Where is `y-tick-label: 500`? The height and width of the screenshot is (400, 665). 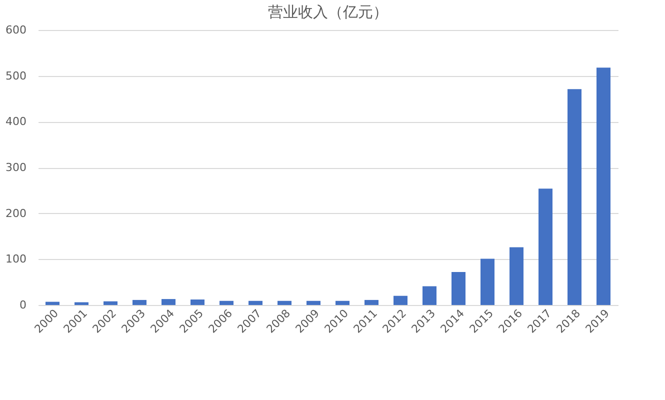 y-tick-label: 500 is located at coordinates (16, 75).